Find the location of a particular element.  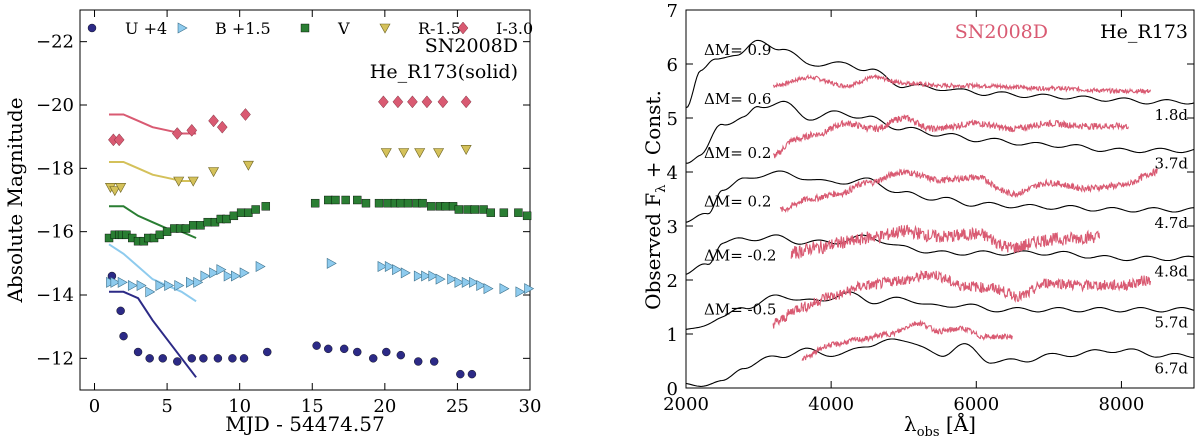

right-epoch-label: 4.8d is located at coordinates (1172, 271).